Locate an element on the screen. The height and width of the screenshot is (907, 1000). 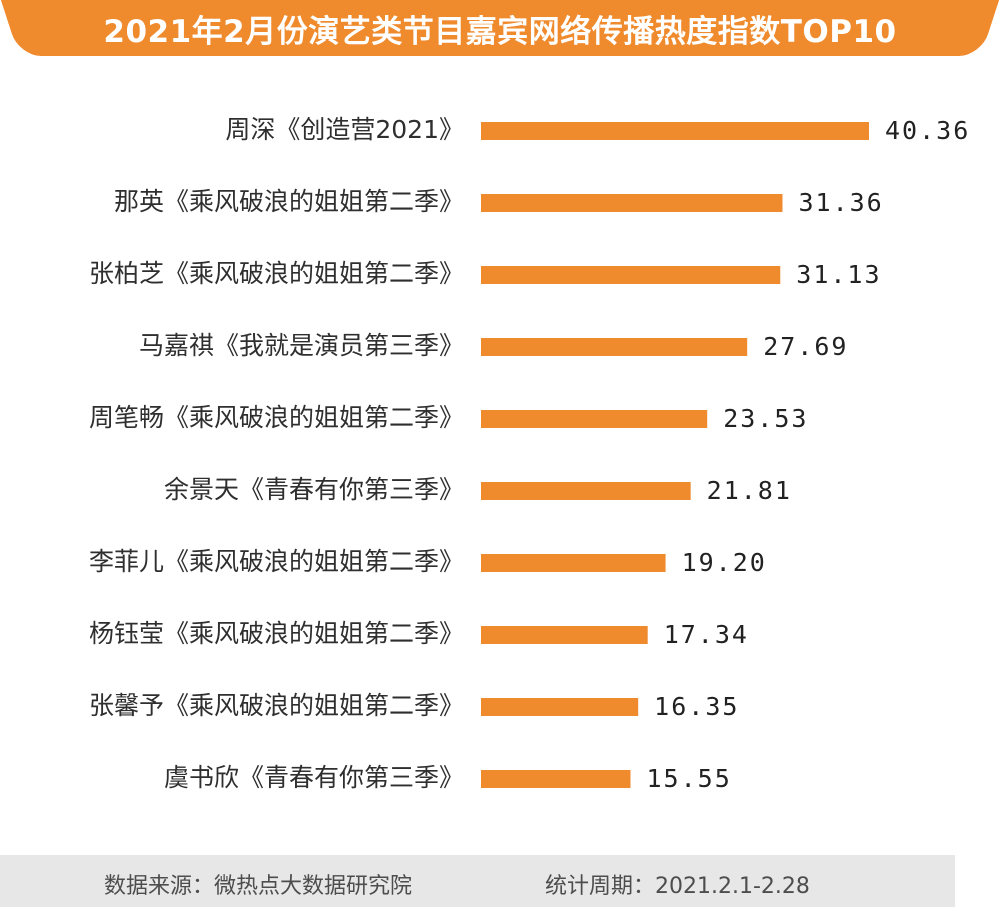
chart-footer: 数据来源：微热点大数据研究院 统计周期：2021.2.1-2.28 is located at coordinates (477, 881).